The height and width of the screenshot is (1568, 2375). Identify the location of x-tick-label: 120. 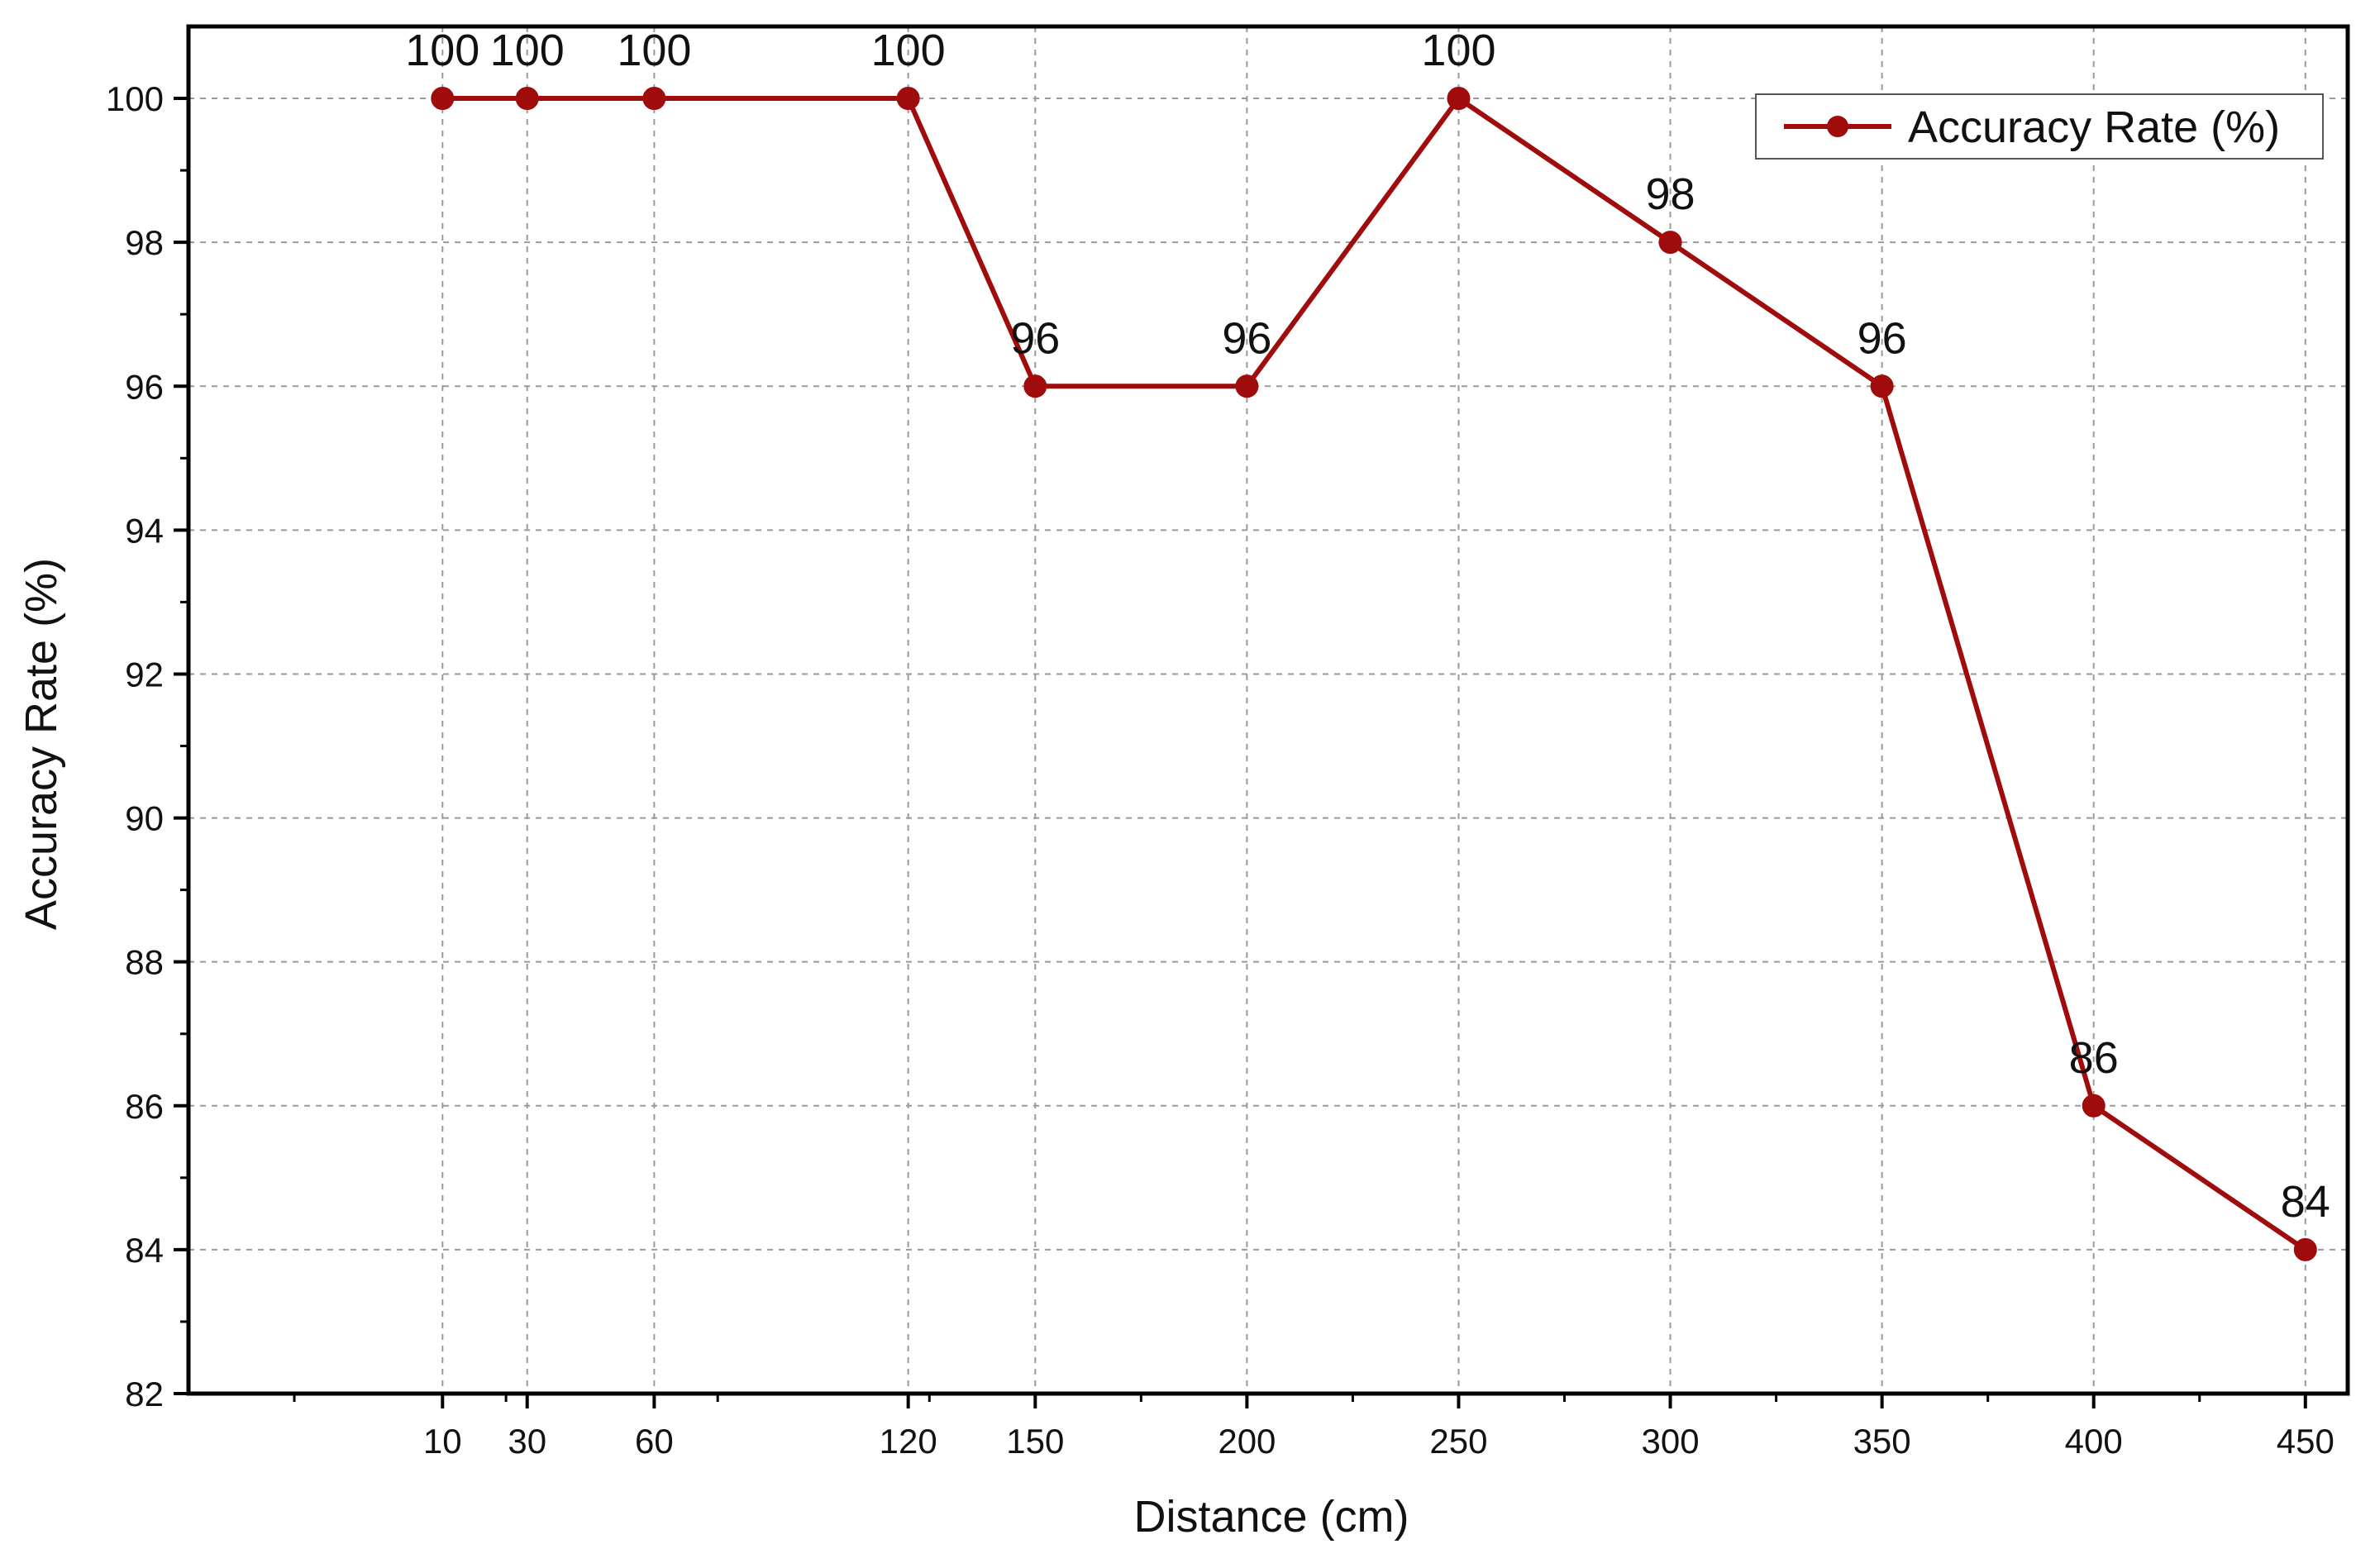
(908, 1441).